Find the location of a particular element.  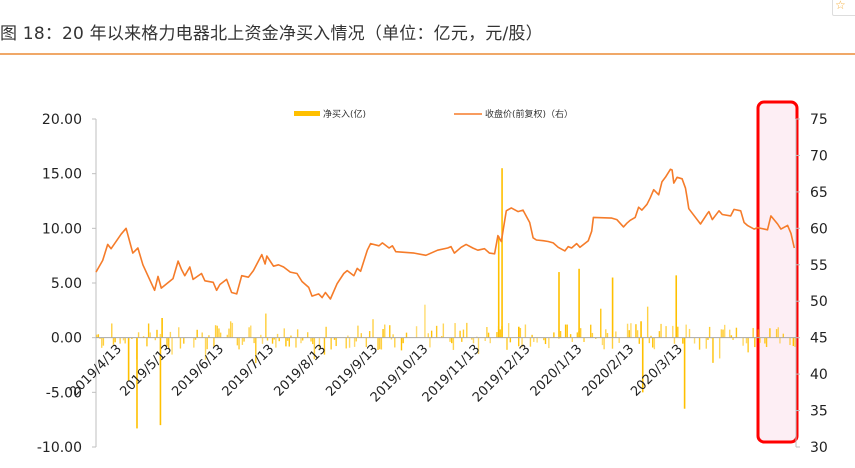

right-axis-tick: 35 is located at coordinates (819, 412).